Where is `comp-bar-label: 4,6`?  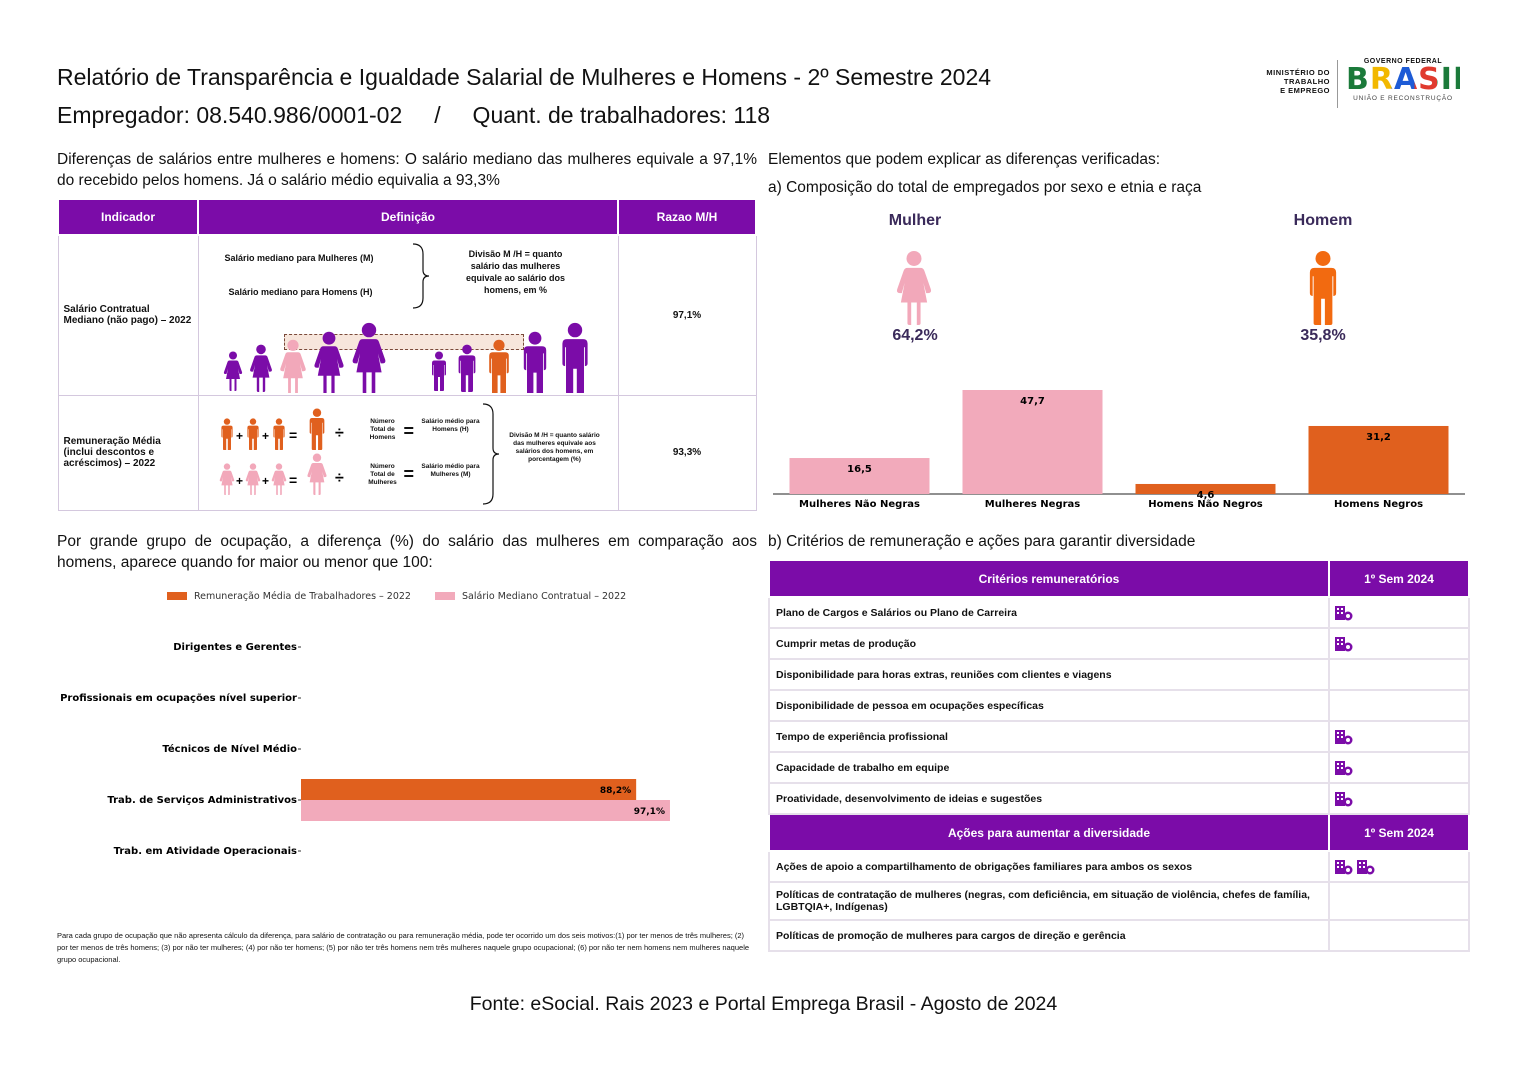
comp-bar-label: 4,6 is located at coordinates (1206, 495).